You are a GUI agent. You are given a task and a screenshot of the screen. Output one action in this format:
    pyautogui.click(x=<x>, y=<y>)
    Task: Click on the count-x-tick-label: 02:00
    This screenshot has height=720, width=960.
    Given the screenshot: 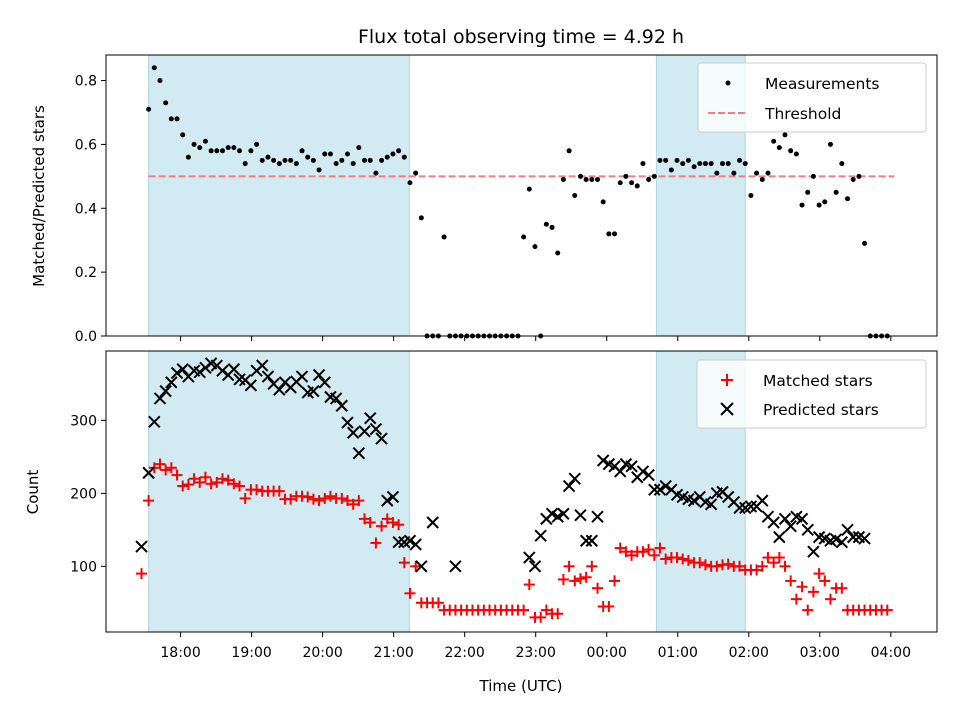 What is the action you would take?
    pyautogui.click(x=749, y=653)
    